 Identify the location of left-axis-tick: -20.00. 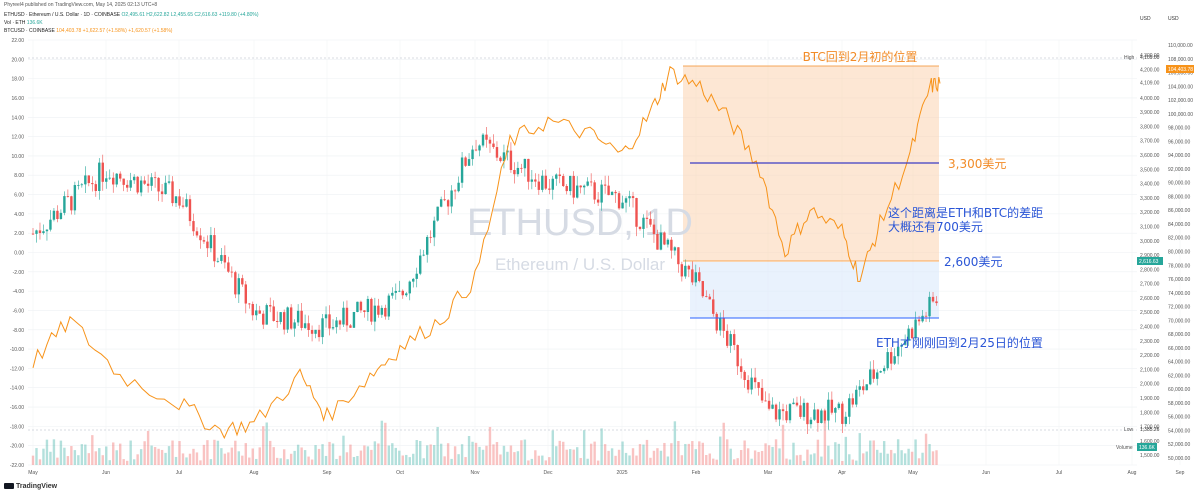
(17, 447).